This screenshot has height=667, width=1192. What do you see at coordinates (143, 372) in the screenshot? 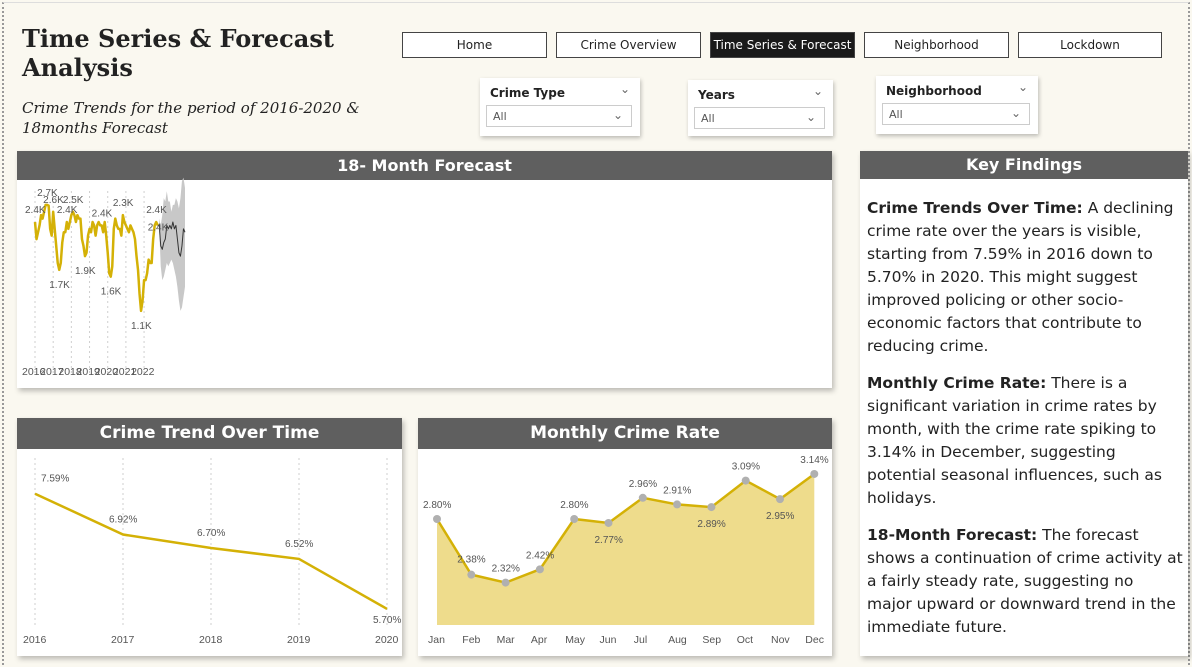
I see `x-tick-label: 2022` at bounding box center [143, 372].